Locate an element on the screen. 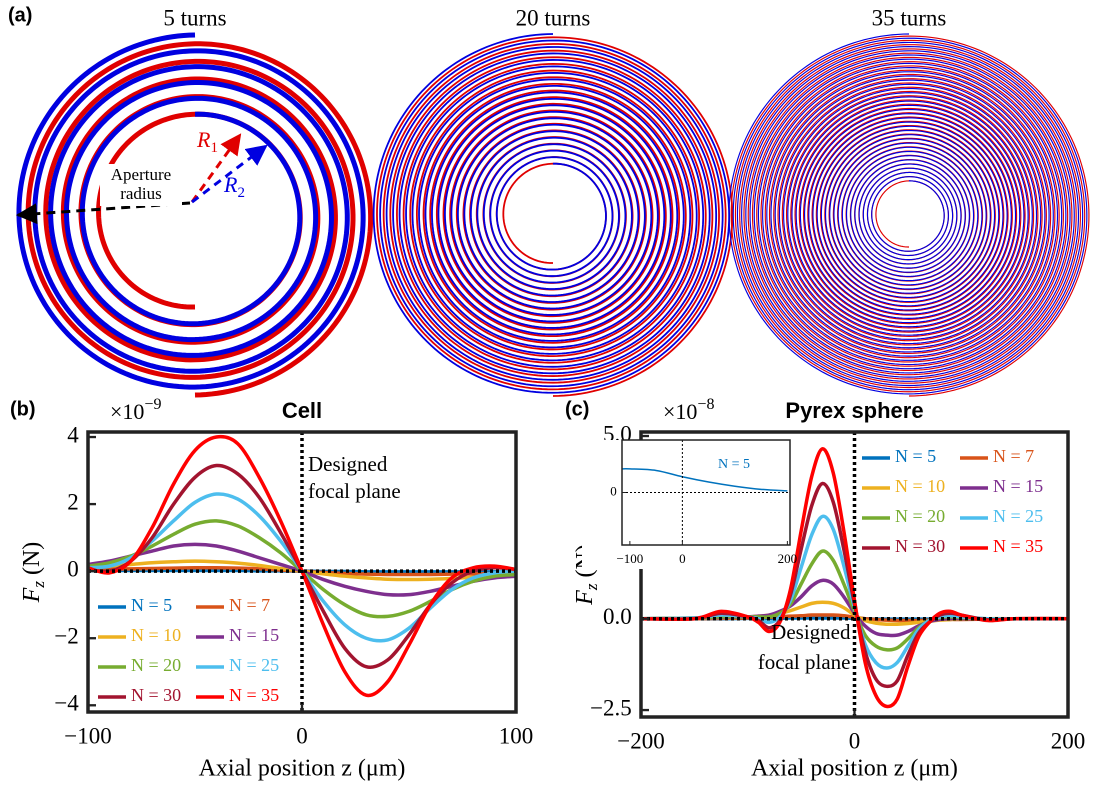 The image size is (1094, 787). label-bg is located at coordinates (141, 185).